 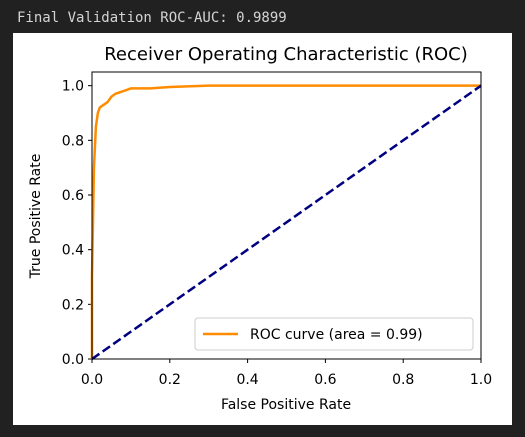 I want to click on x-axis-label: False Positive Rate, so click(x=286, y=405).